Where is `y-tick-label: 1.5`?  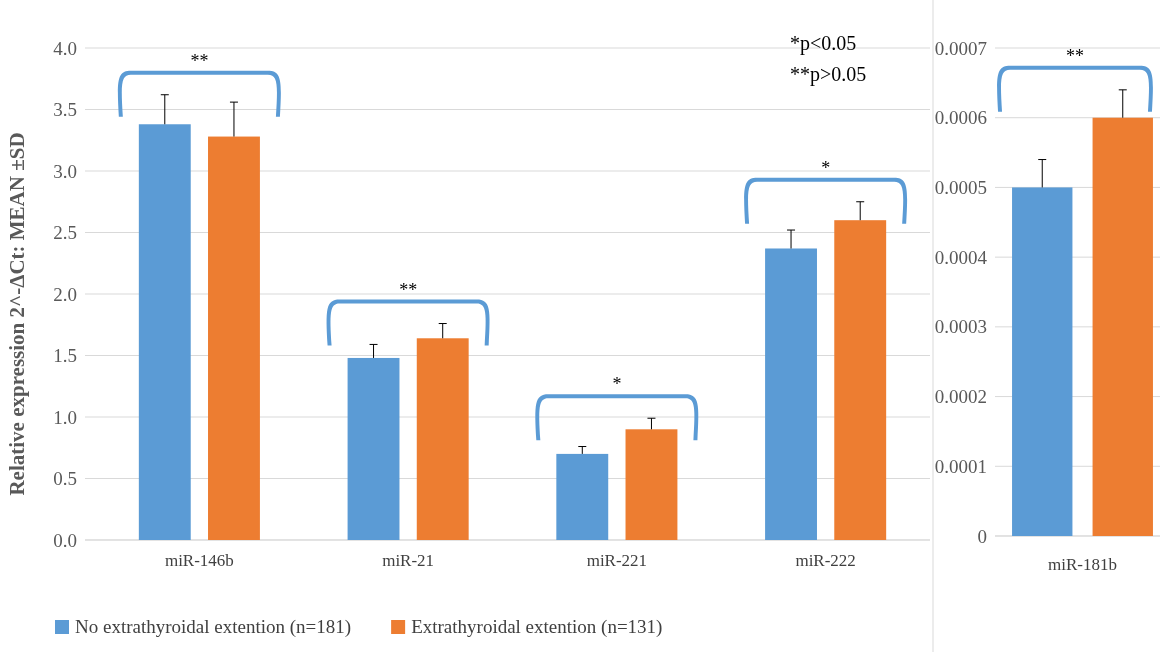 y-tick-label: 1.5 is located at coordinates (65, 356).